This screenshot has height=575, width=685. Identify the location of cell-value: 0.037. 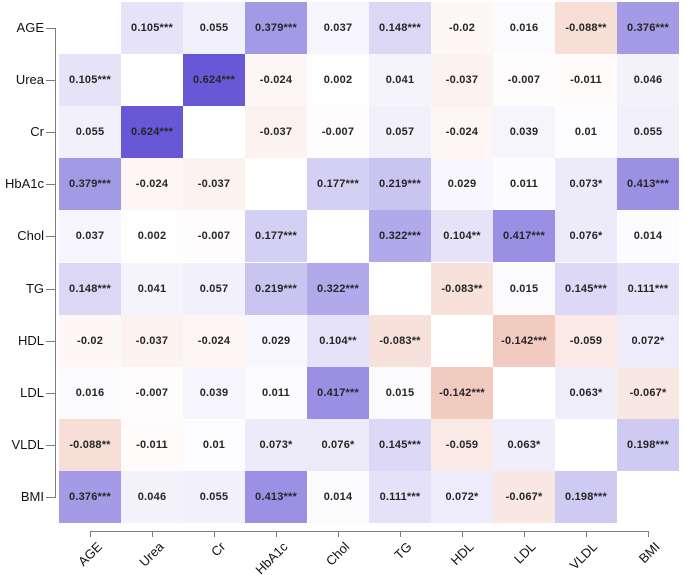
(90, 236).